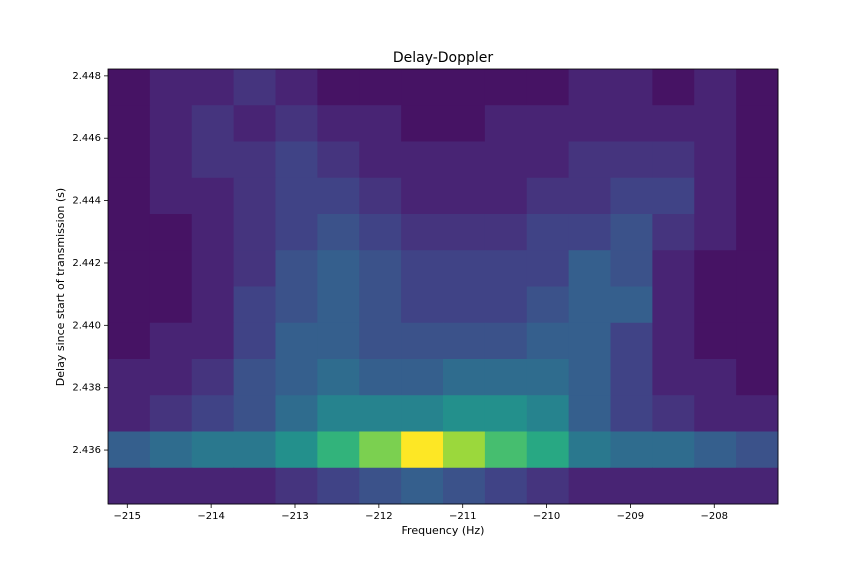  Describe the element at coordinates (127, 516) in the screenshot. I see `x-tick-label: −215` at that location.